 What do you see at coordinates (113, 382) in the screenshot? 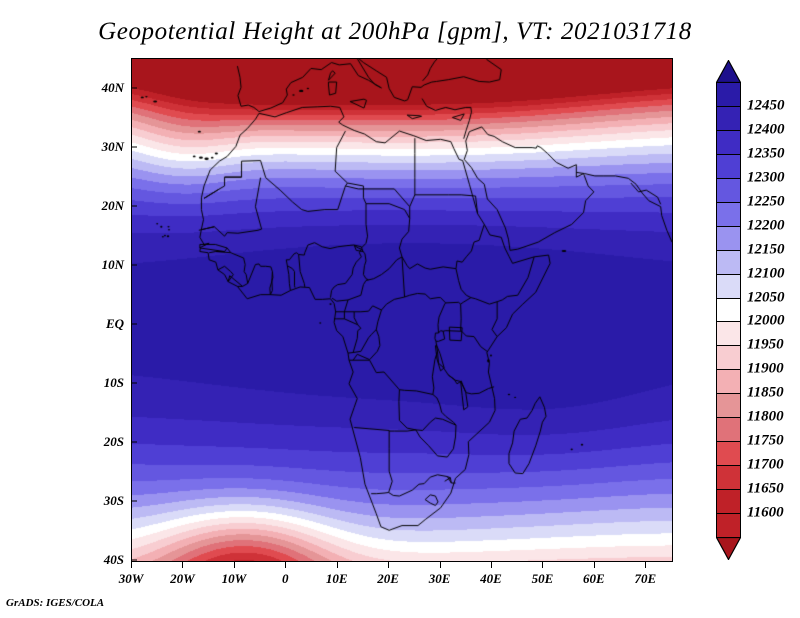
I see `latitude-tick-label: 10S` at bounding box center [113, 382].